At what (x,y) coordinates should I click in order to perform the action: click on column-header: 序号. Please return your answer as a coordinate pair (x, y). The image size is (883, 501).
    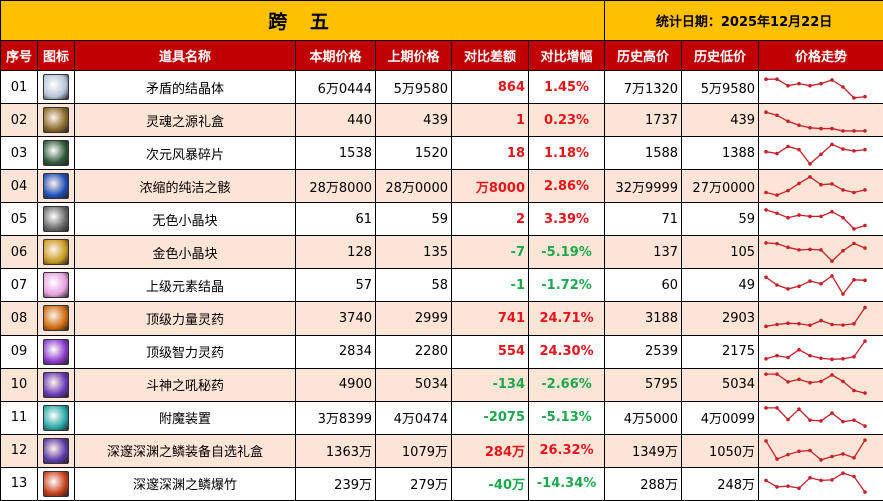
    Looking at the image, I should click on (19, 56).